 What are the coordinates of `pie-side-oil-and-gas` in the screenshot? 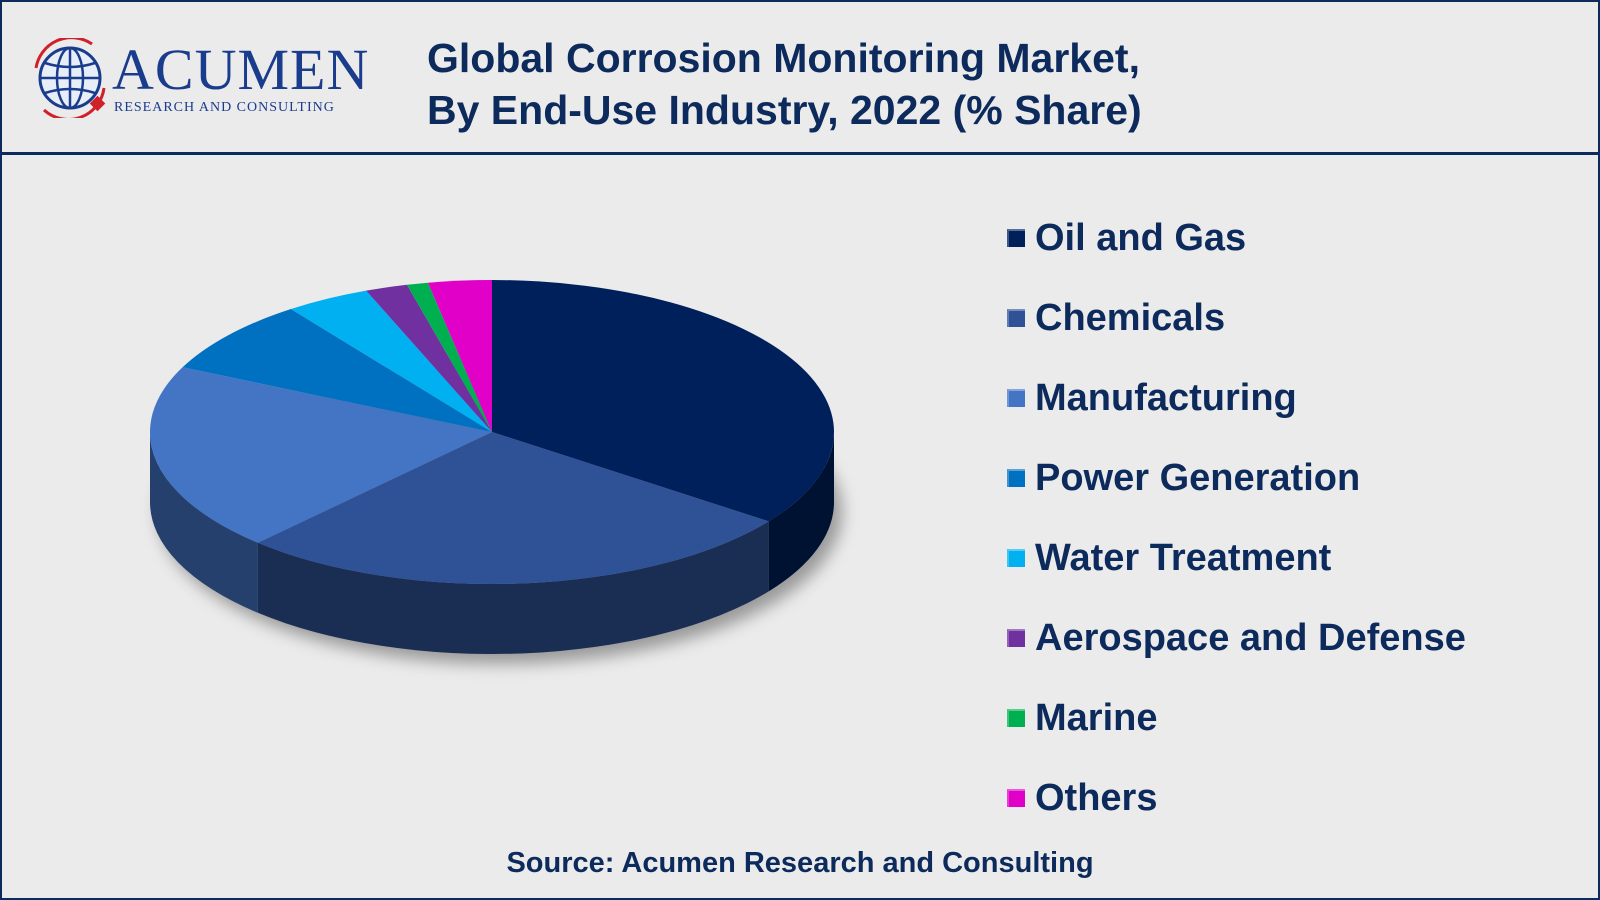 It's located at (801, 512).